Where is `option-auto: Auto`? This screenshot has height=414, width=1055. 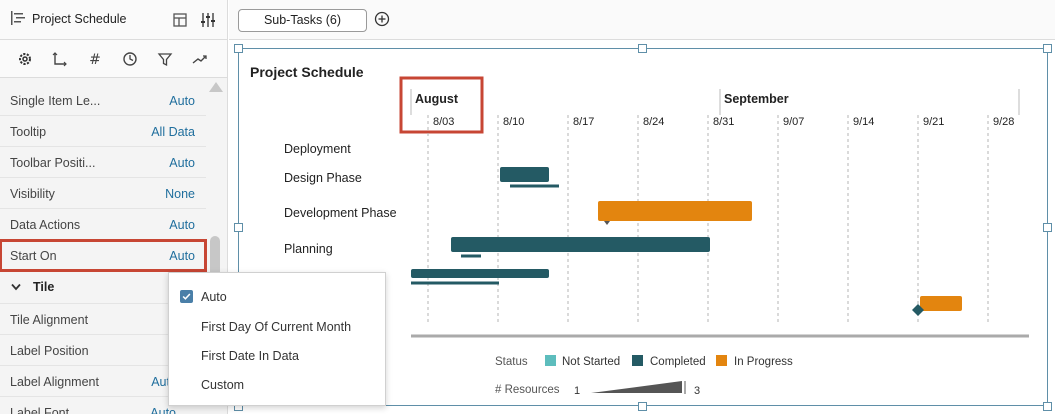 option-auto: Auto is located at coordinates (277, 296).